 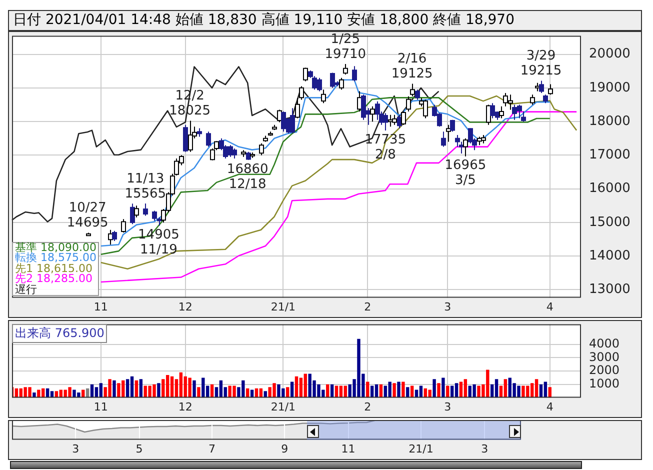 I want to click on text: 遅行, so click(x=26, y=289).